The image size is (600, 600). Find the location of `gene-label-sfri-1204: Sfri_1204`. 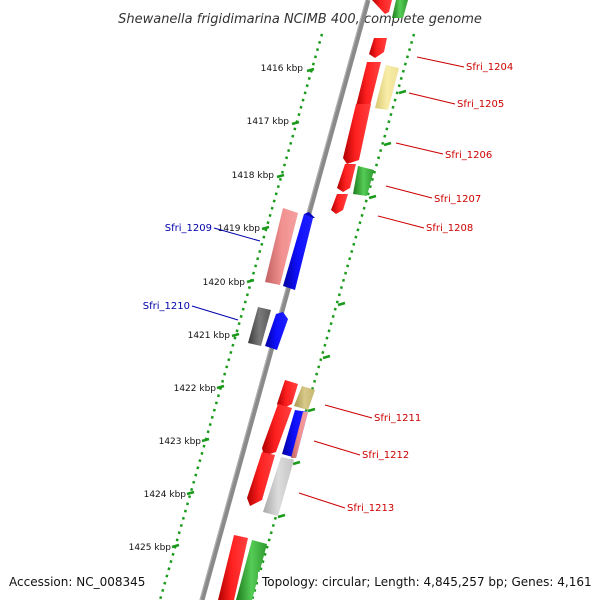

gene-label-sfri-1204: Sfri_1204 is located at coordinates (489, 67).